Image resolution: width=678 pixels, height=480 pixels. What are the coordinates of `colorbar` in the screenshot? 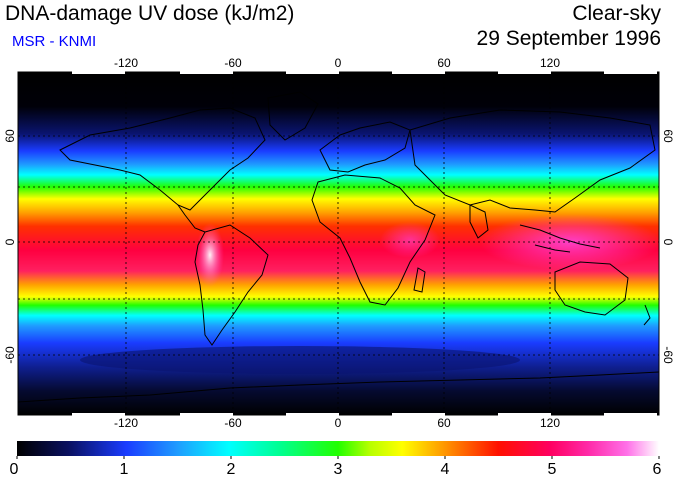 It's located at (338, 448).